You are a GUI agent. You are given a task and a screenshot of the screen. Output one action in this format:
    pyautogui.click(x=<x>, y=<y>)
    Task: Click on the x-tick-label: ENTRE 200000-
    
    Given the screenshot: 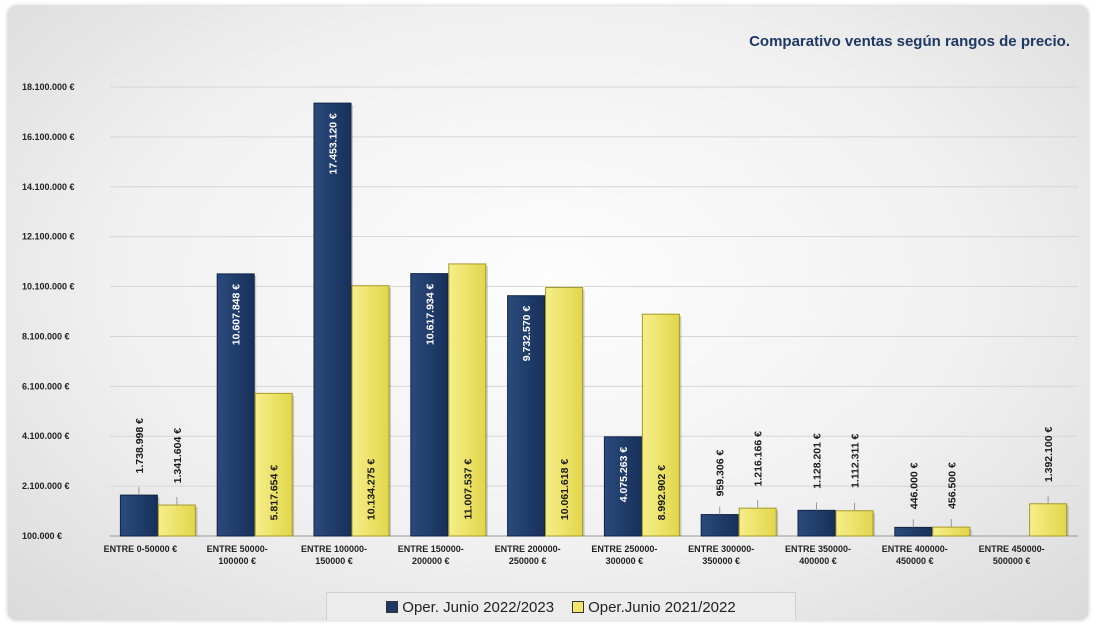 What is the action you would take?
    pyautogui.click(x=528, y=549)
    